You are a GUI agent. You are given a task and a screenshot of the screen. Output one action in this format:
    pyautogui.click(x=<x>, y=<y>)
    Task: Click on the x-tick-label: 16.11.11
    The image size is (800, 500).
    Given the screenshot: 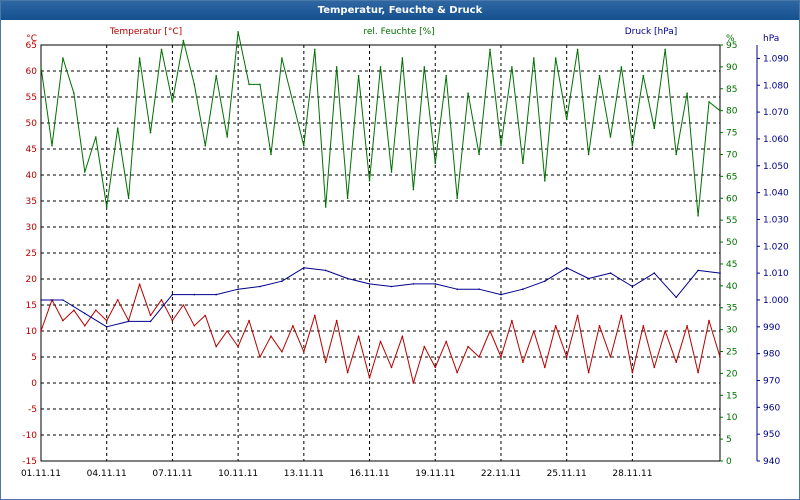 What is the action you would take?
    pyautogui.click(x=370, y=474)
    